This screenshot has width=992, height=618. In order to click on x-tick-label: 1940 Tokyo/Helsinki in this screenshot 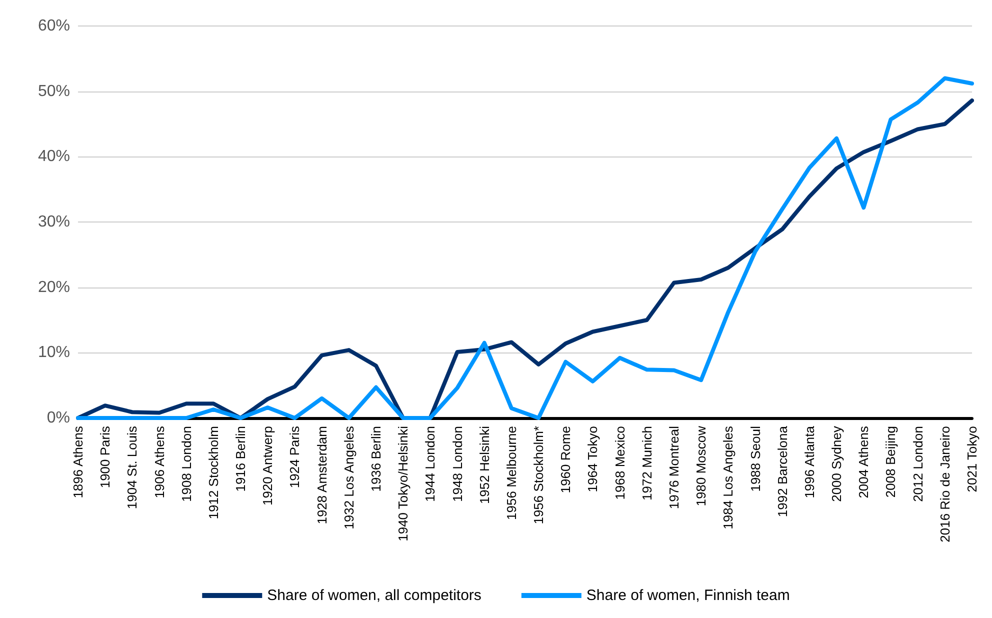, I will do `click(403, 484)`.